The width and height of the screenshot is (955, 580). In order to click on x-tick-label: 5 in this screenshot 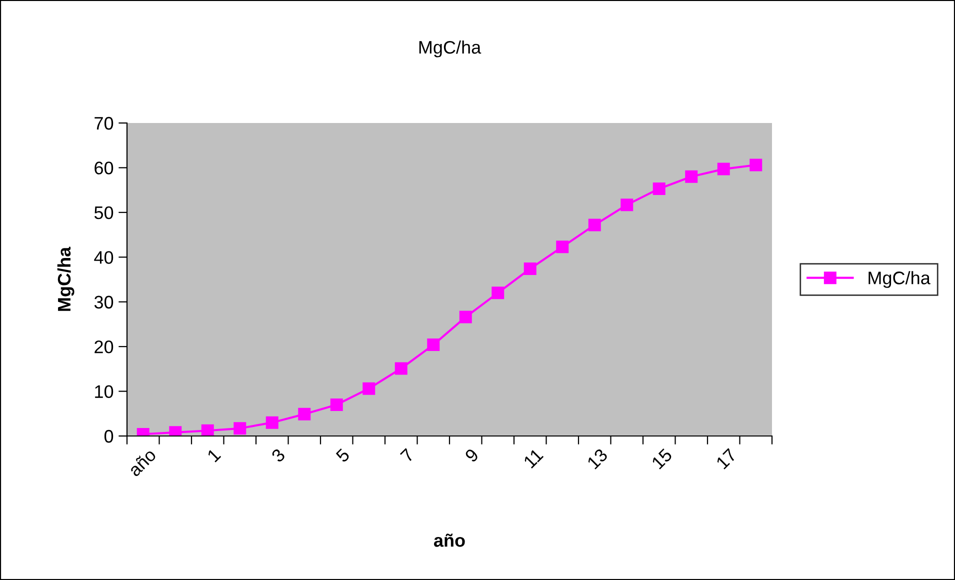, I will do `click(342, 455)`.